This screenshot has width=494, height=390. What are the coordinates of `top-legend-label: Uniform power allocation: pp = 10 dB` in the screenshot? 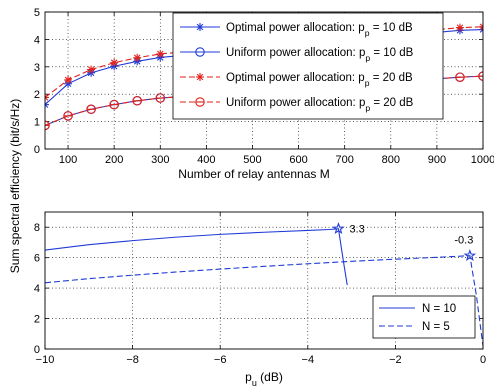 It's located at (320, 55).